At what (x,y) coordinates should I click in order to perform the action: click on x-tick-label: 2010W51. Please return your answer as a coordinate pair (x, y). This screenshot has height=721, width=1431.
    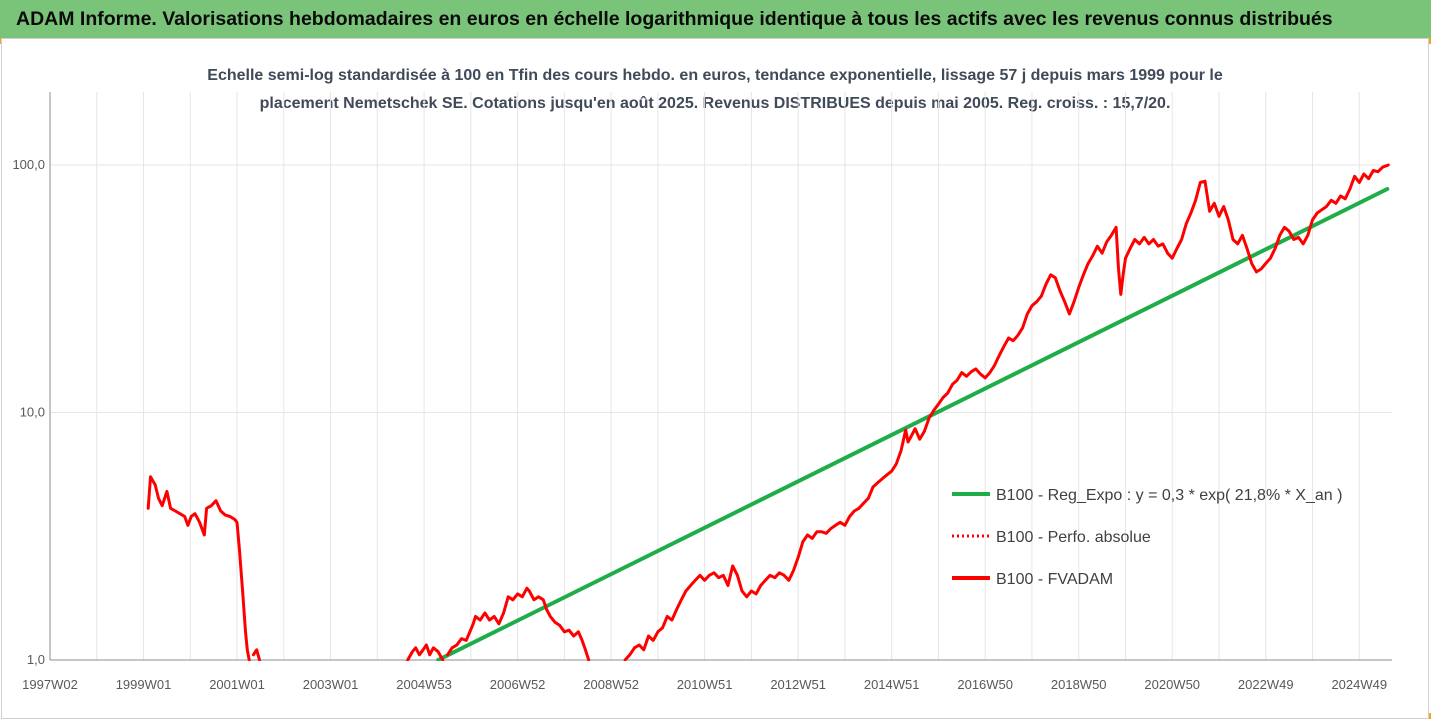
    Looking at the image, I should click on (705, 684).